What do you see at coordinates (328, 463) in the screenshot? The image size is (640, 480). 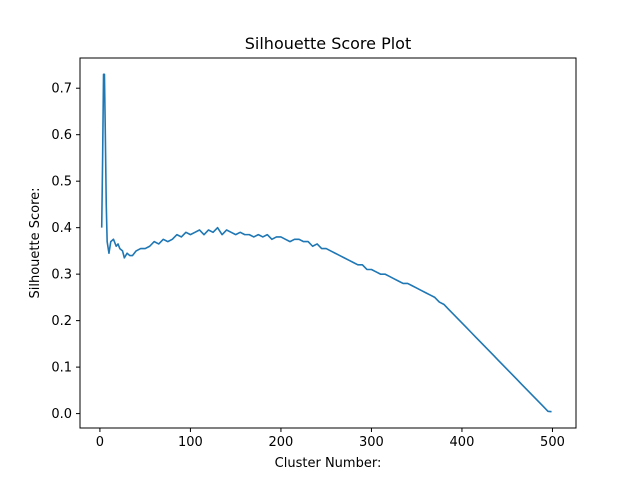 I see `x-axis-title: Cluster Number:` at bounding box center [328, 463].